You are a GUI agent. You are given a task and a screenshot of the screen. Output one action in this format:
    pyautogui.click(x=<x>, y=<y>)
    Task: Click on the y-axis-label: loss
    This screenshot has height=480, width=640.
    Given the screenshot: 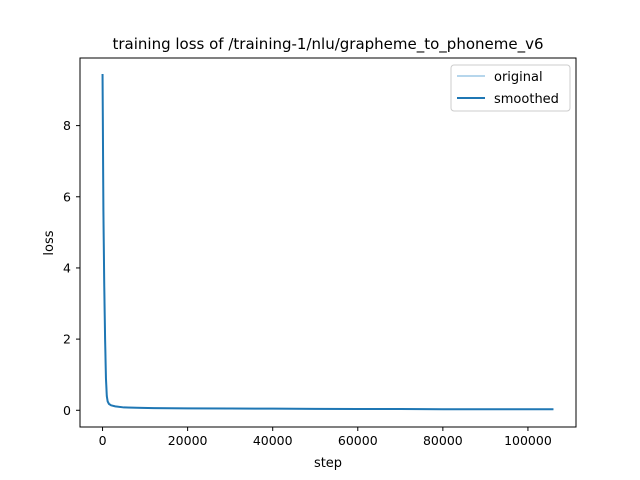 What is the action you would take?
    pyautogui.click(x=49, y=242)
    